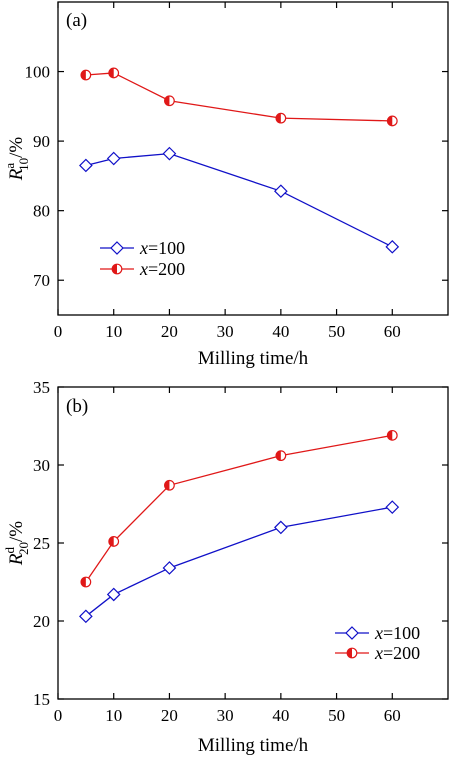  I want to click on y-axis-title-sup: d, so click(9, 550).